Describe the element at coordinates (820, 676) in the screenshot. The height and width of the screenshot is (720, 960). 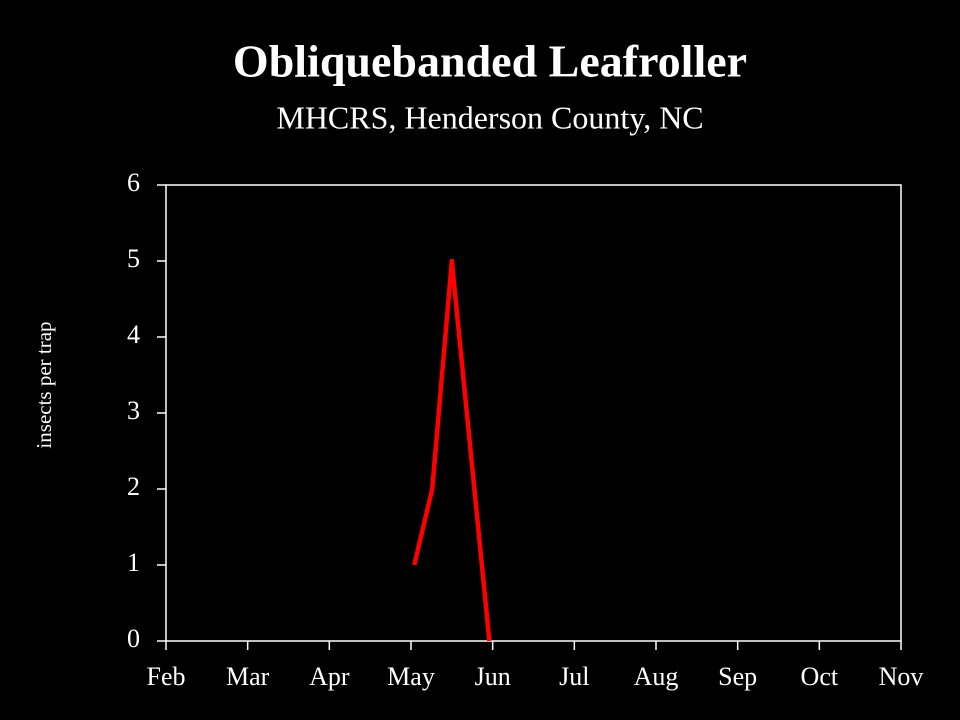
I see `x-tick-label: Oct` at that location.